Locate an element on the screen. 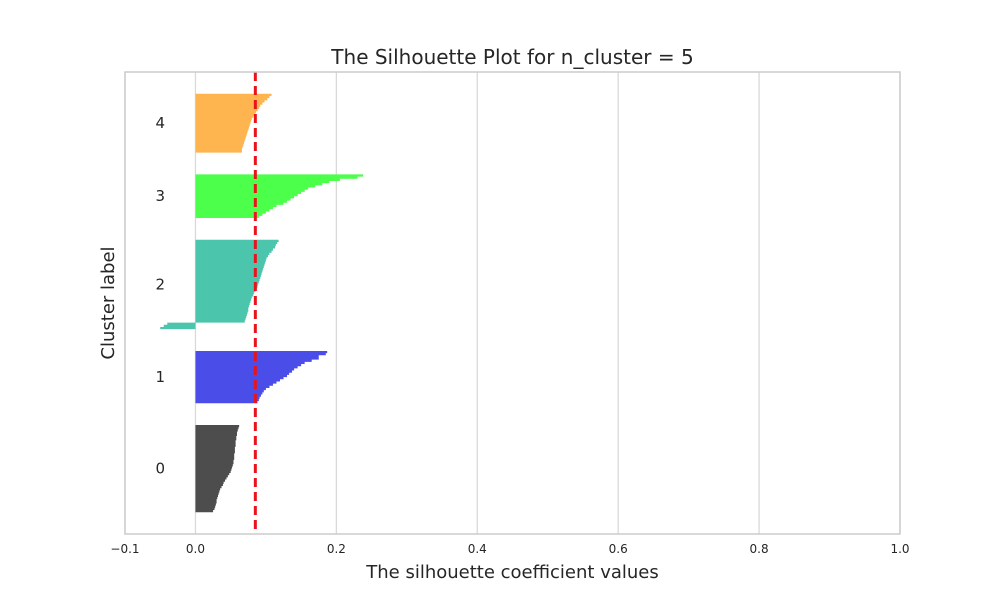  x-tick-label: 1.0 is located at coordinates (899, 549).